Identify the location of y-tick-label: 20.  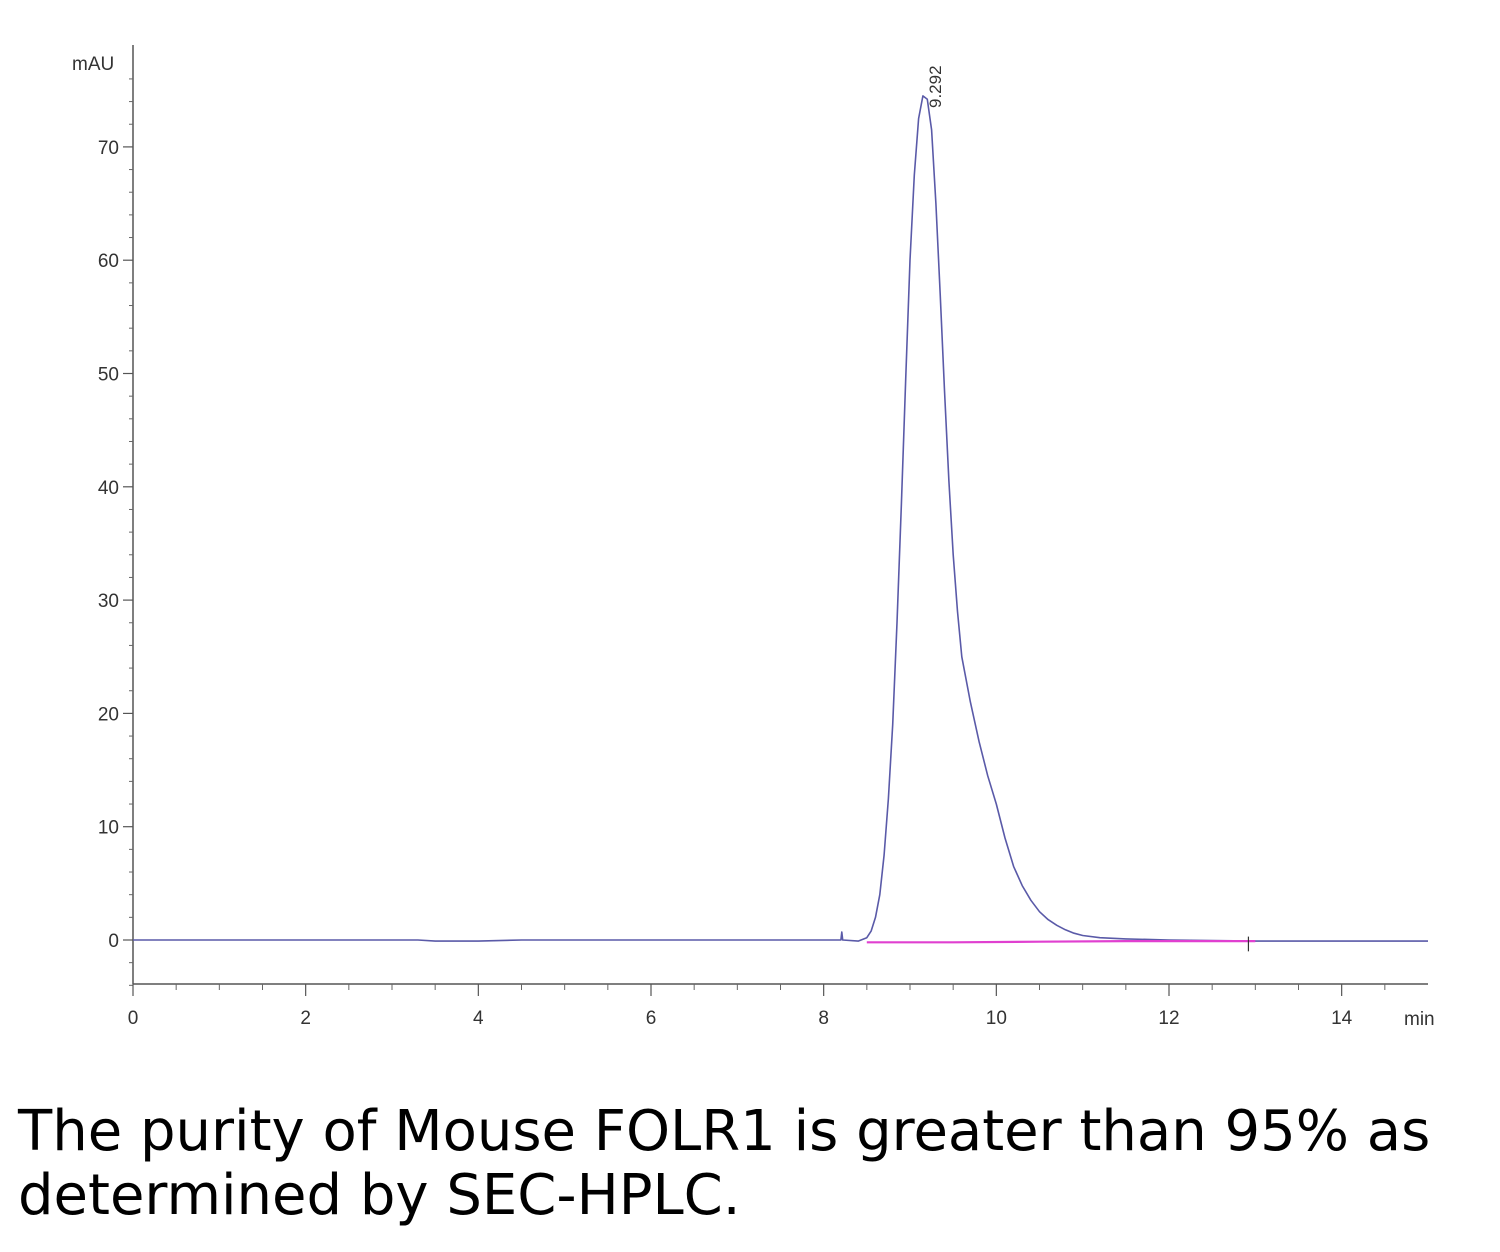
(108, 714).